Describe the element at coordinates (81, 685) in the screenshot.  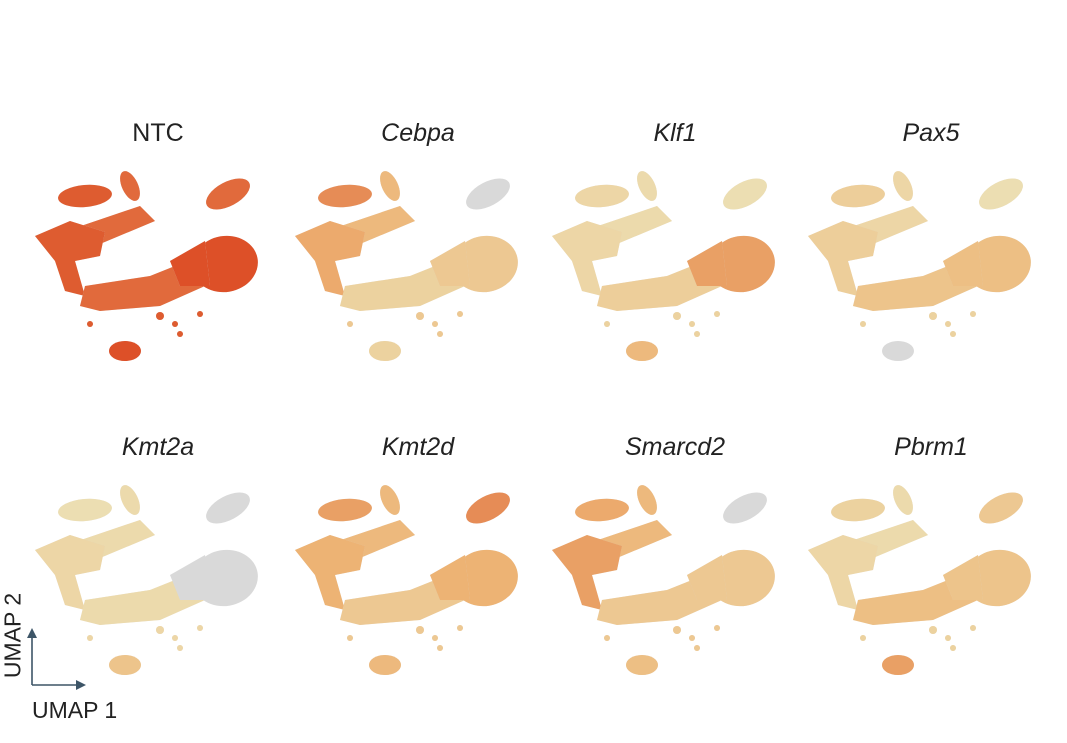
I see `umap1-arrowhead` at that location.